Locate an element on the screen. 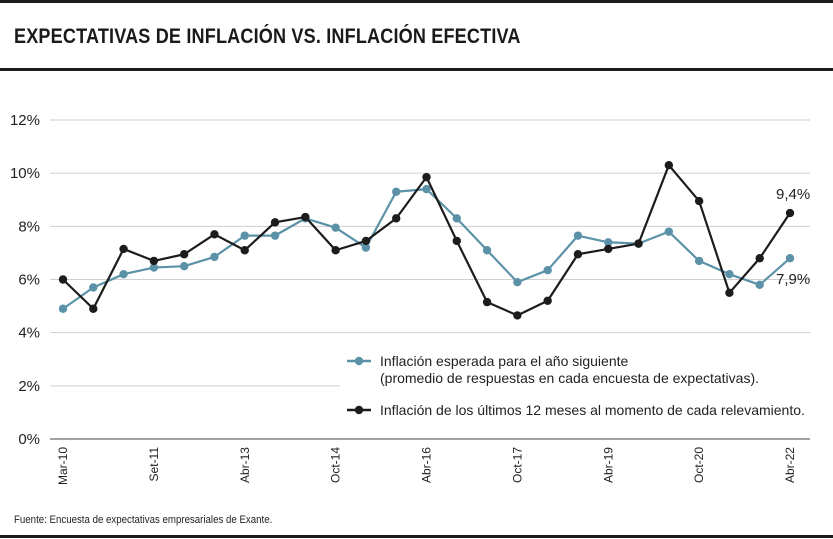  x-tick-label: Abr-19 is located at coordinates (608, 465).